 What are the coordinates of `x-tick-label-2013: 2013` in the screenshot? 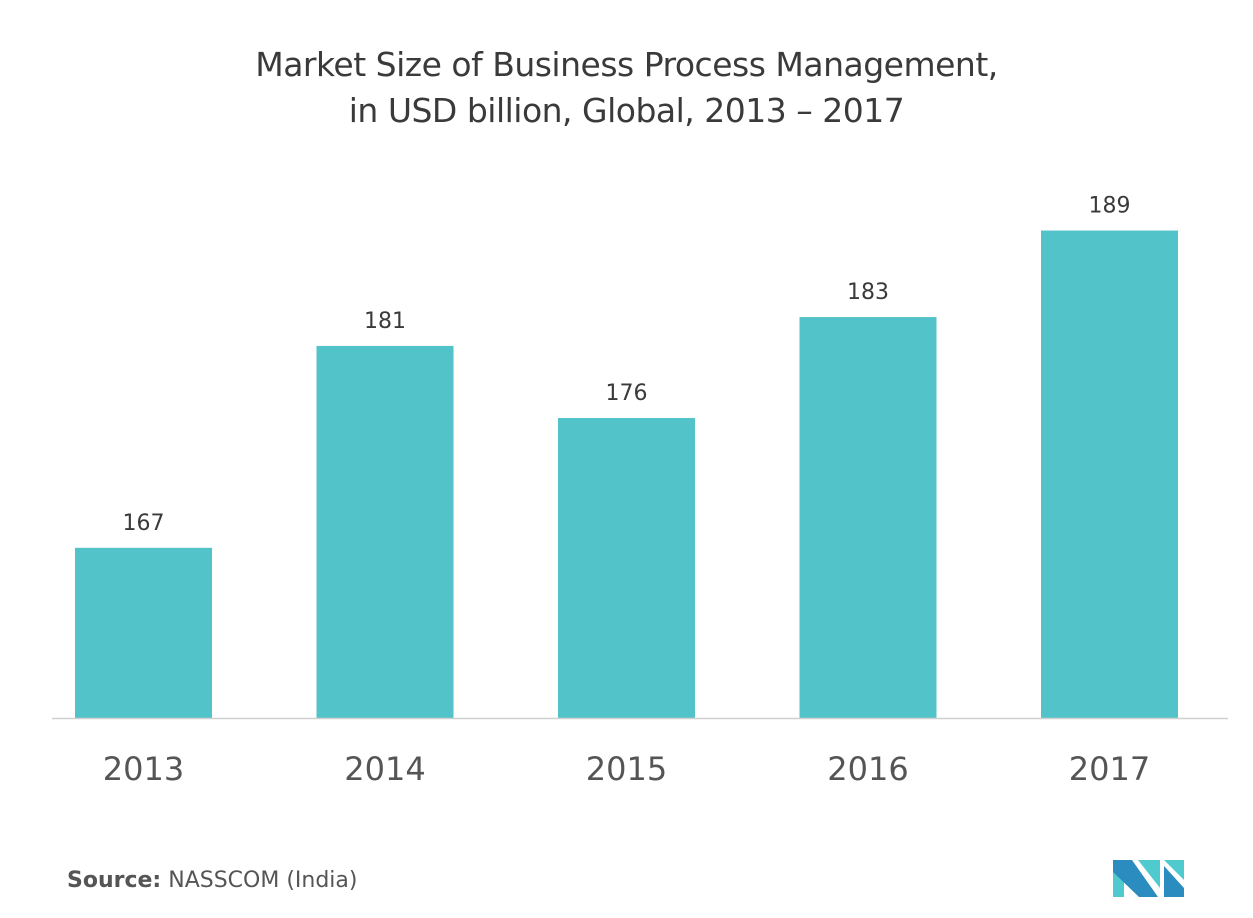 It's located at (143, 769).